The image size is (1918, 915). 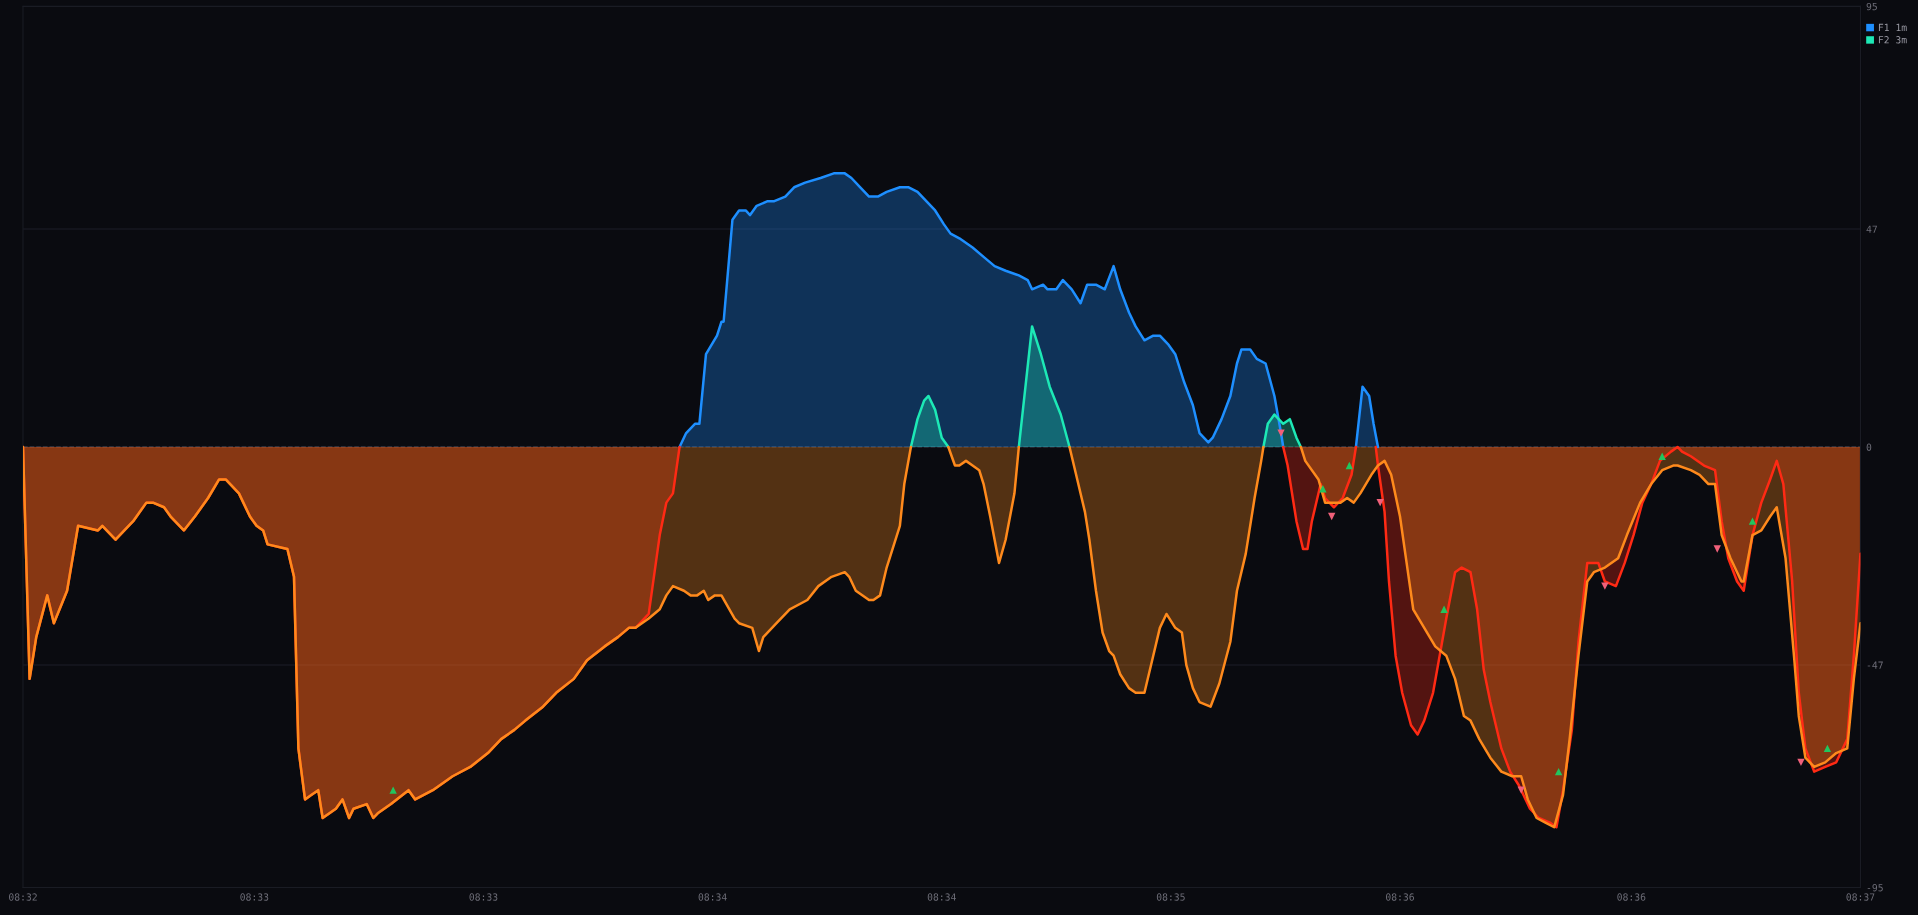 What do you see at coordinates (23, 897) in the screenshot?
I see `x-tick-label: 08:32` at bounding box center [23, 897].